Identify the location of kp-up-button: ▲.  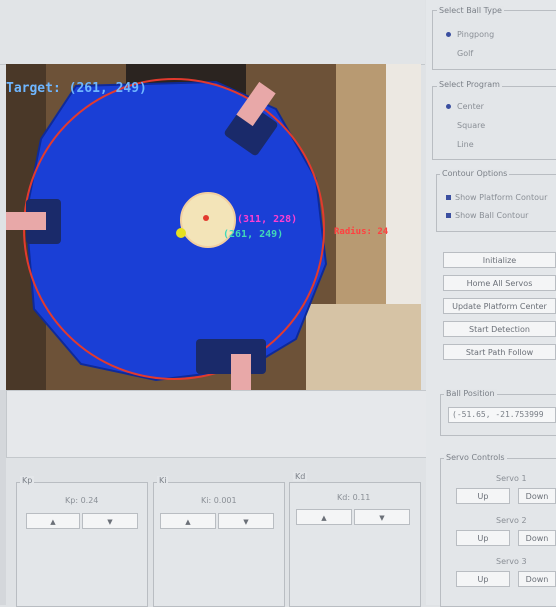
(53, 521).